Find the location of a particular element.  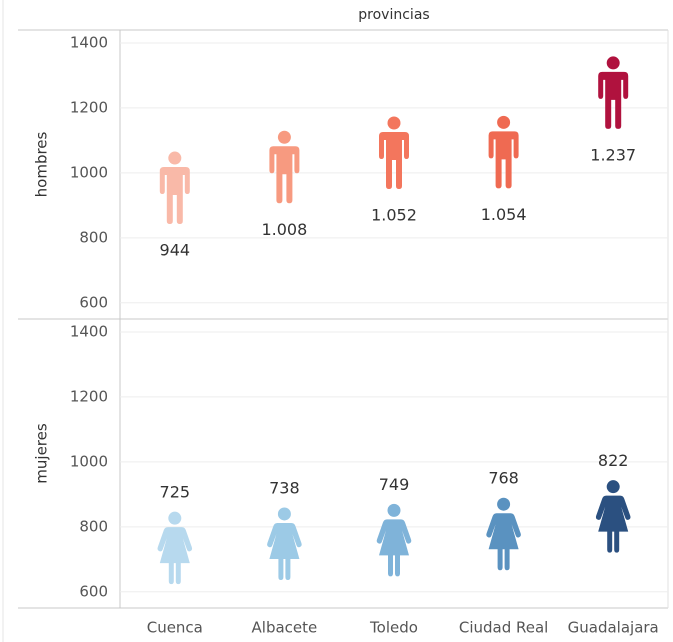

x-tick-label: Albacete is located at coordinates (285, 628).